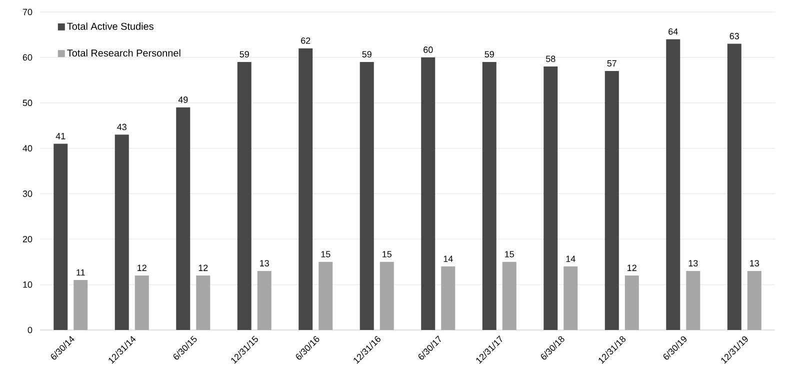  Describe the element at coordinates (27, 57) in the screenshot. I see `y-tick-label: 60` at that location.